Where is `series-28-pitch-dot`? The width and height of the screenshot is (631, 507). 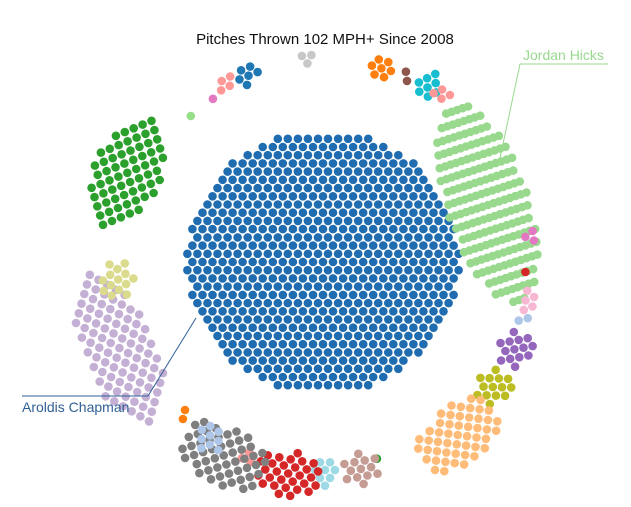
series-28-pitch-dot is located at coordinates (250, 66).